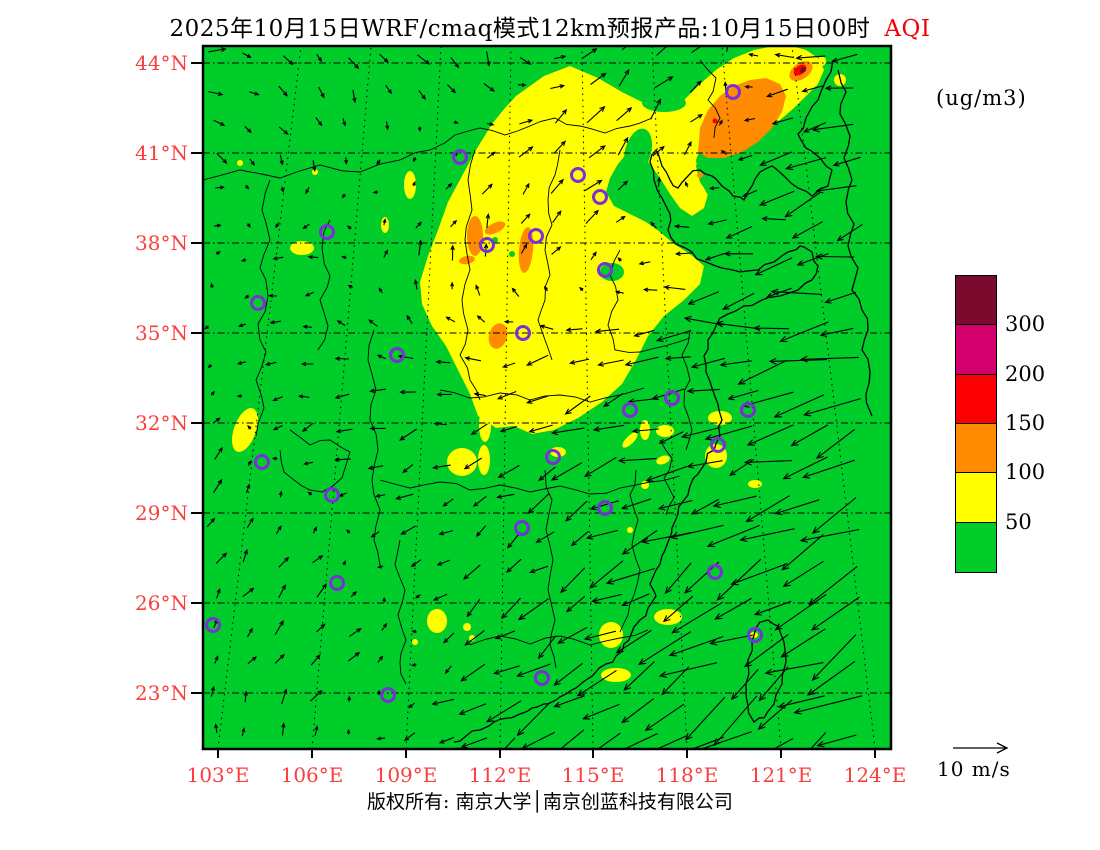  What do you see at coordinates (161, 333) in the screenshot?
I see `lat-label-35N: 35°N` at bounding box center [161, 333].